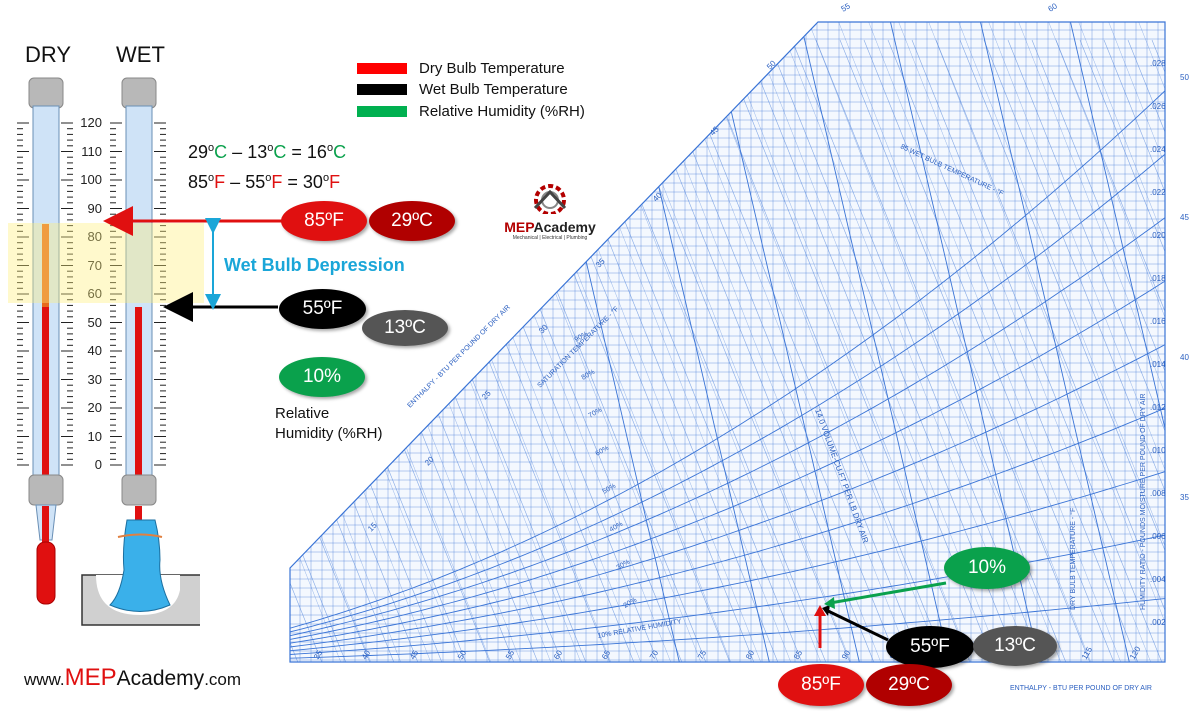 The image size is (1200, 711). Describe the element at coordinates (1158, 149) in the screenshot. I see `humidity-ratio-tick: .024` at that location.